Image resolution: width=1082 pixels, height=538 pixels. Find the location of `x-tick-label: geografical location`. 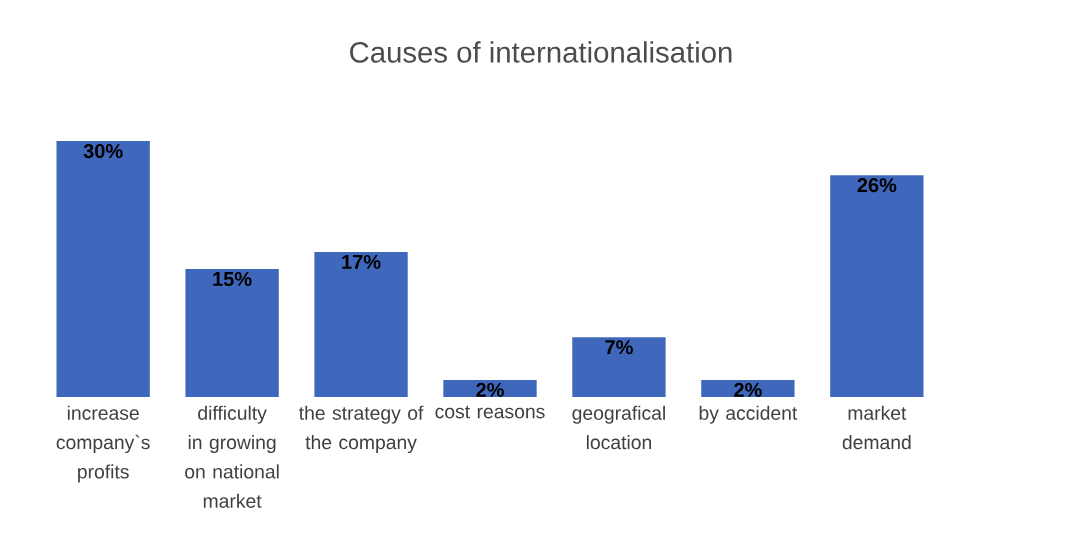

x-tick-label: geografical location is located at coordinates (618, 427).